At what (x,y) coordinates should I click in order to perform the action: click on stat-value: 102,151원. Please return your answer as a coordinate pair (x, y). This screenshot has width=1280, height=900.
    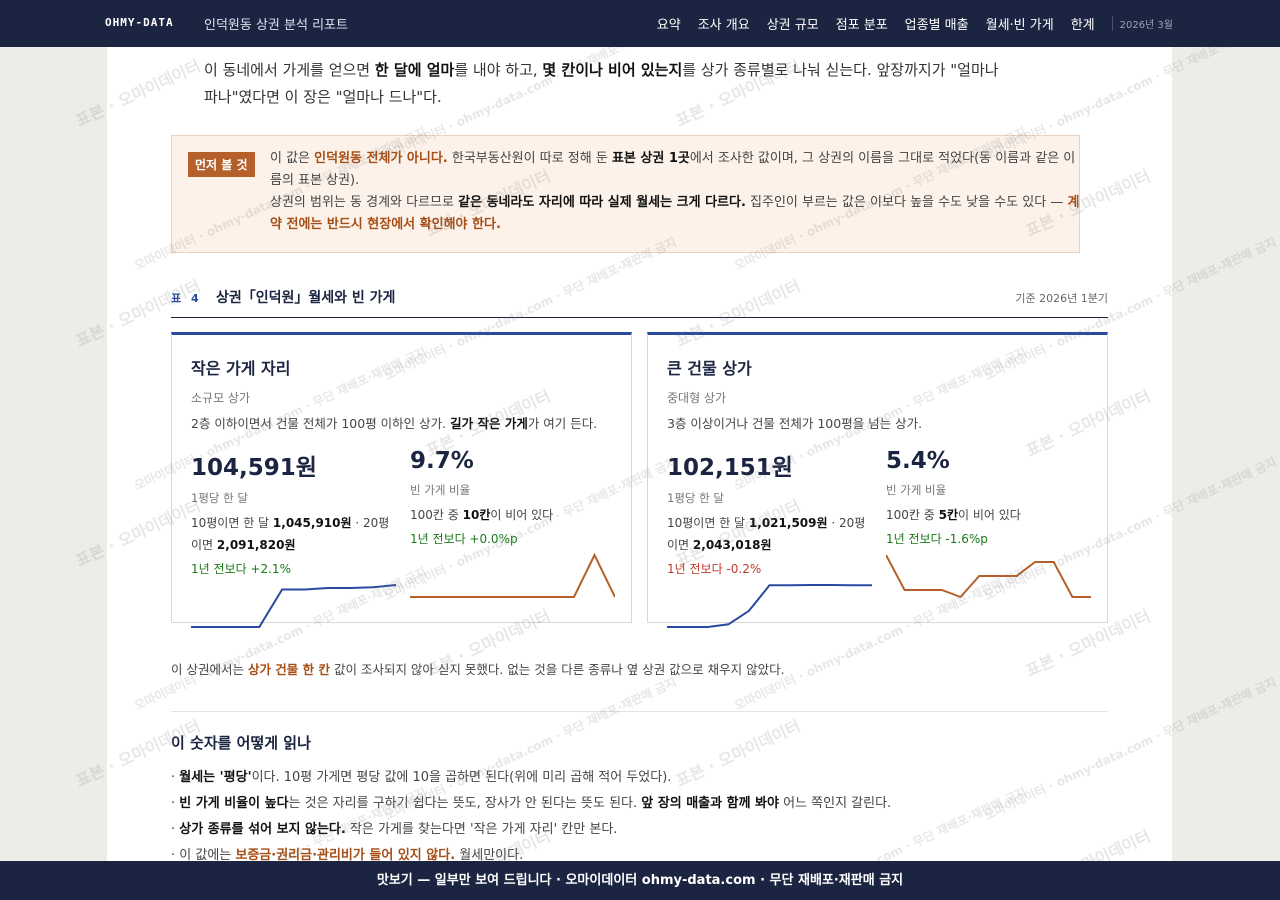
    Looking at the image, I should click on (730, 468).